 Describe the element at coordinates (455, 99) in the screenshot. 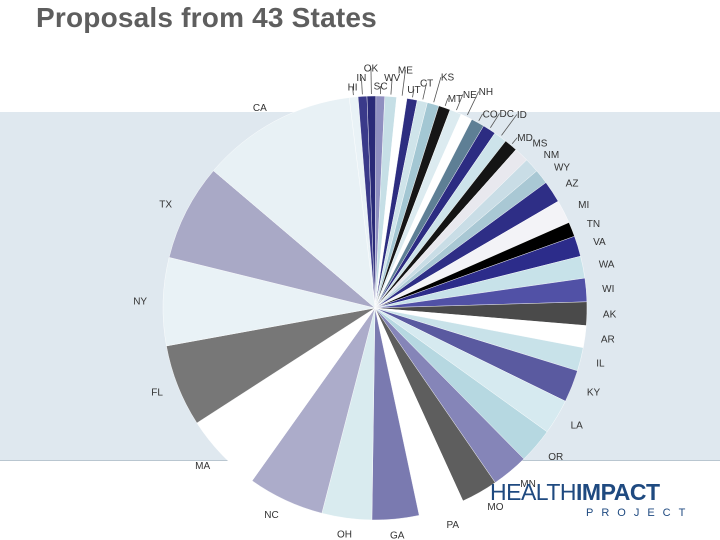

I see `slice-label-mt: MT` at that location.